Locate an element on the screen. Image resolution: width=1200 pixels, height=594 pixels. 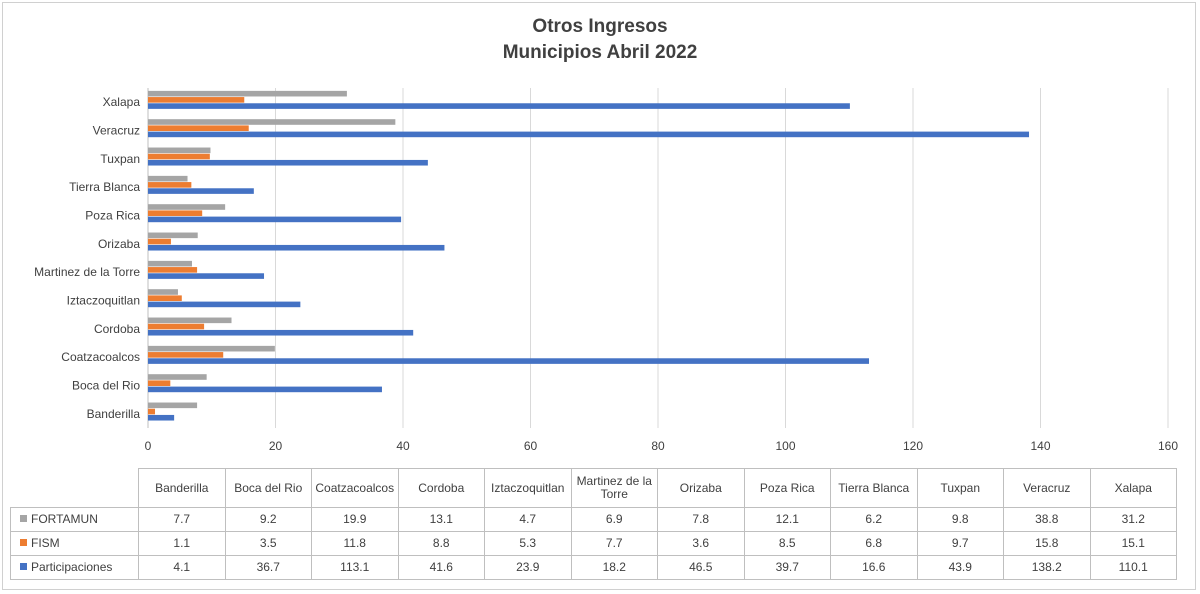
category-label: Cordoba is located at coordinates (117, 329).